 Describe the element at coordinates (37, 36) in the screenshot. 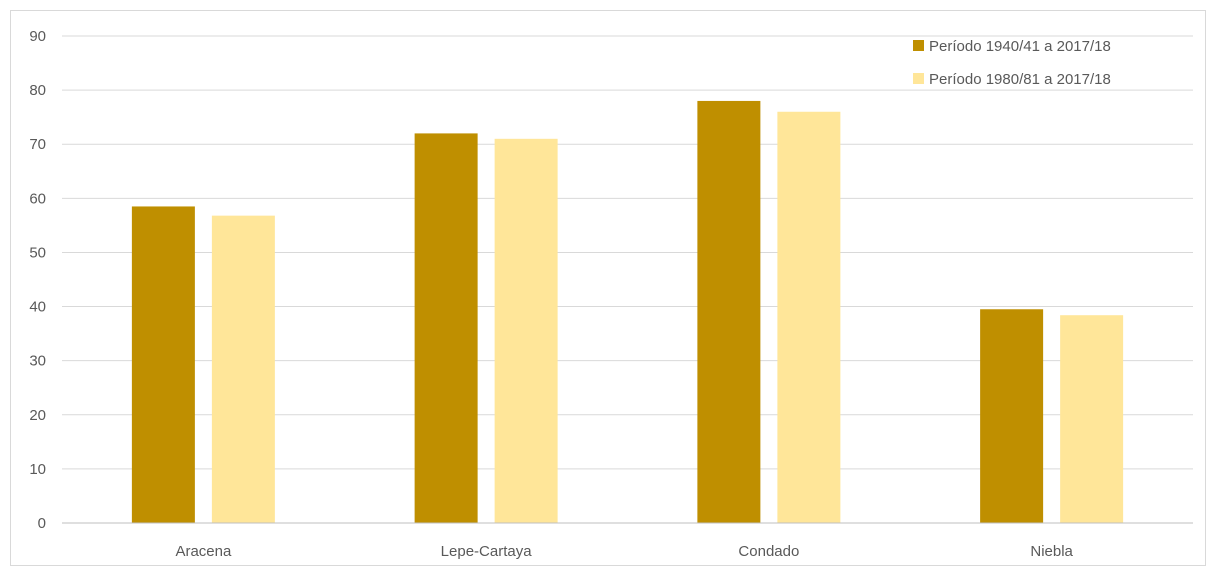

I see `y-tick-label: 90` at that location.